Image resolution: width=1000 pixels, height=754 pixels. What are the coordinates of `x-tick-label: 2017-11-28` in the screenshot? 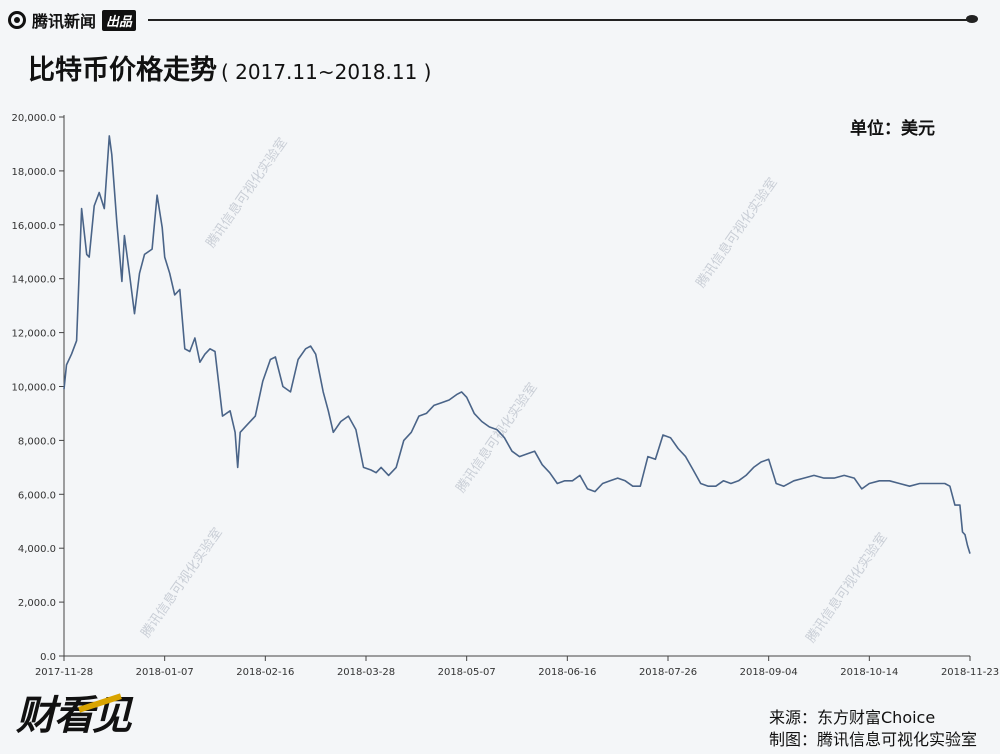 It's located at (64, 672).